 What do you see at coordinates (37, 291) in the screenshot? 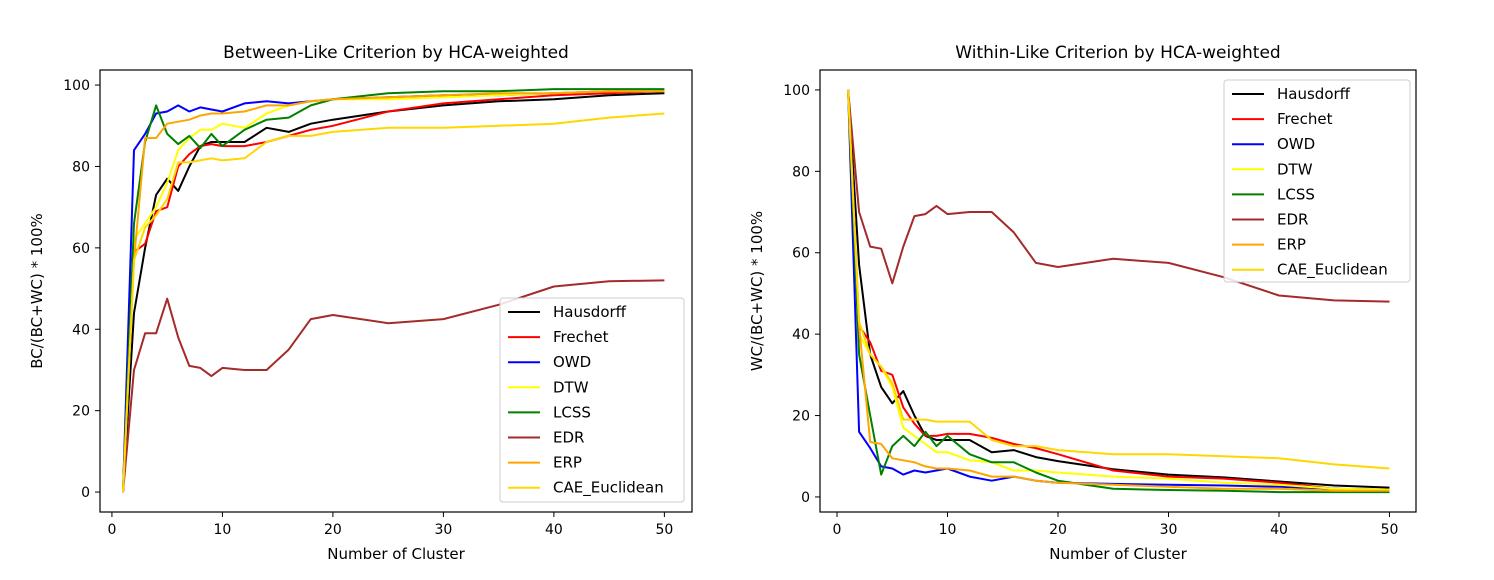
I see `y-axis-label: BC/(BC+WC) * 100%` at bounding box center [37, 291].